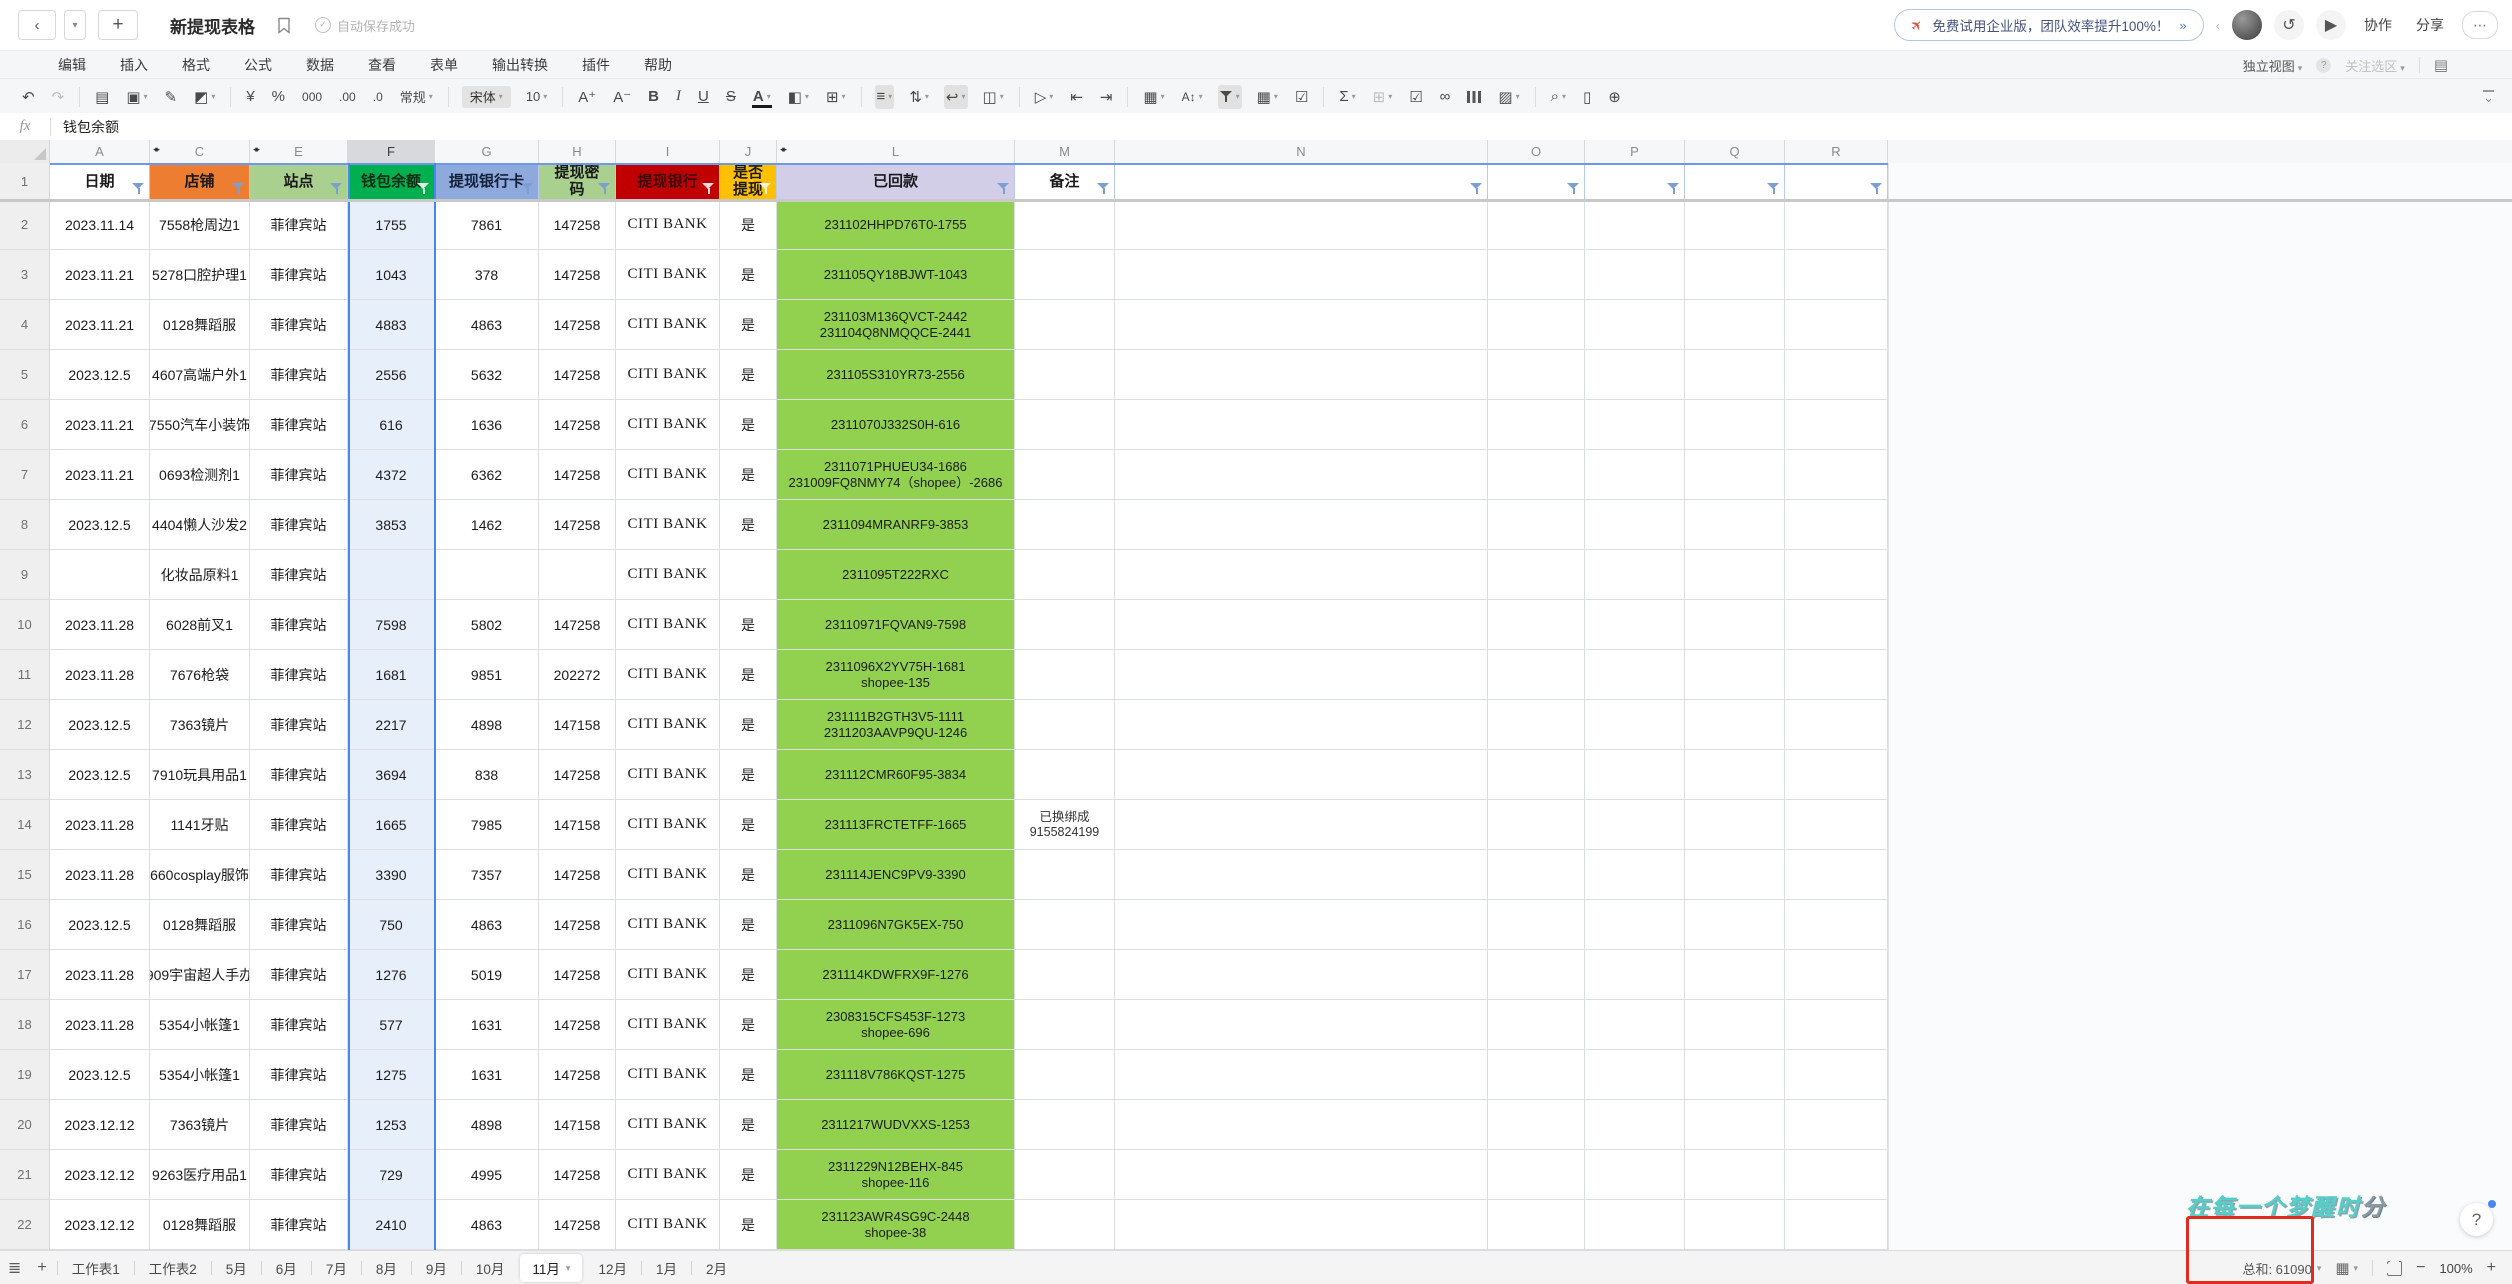 This screenshot has height=1284, width=2512. Describe the element at coordinates (748, 675) in the screenshot. I see `cell-J11: 是` at that location.